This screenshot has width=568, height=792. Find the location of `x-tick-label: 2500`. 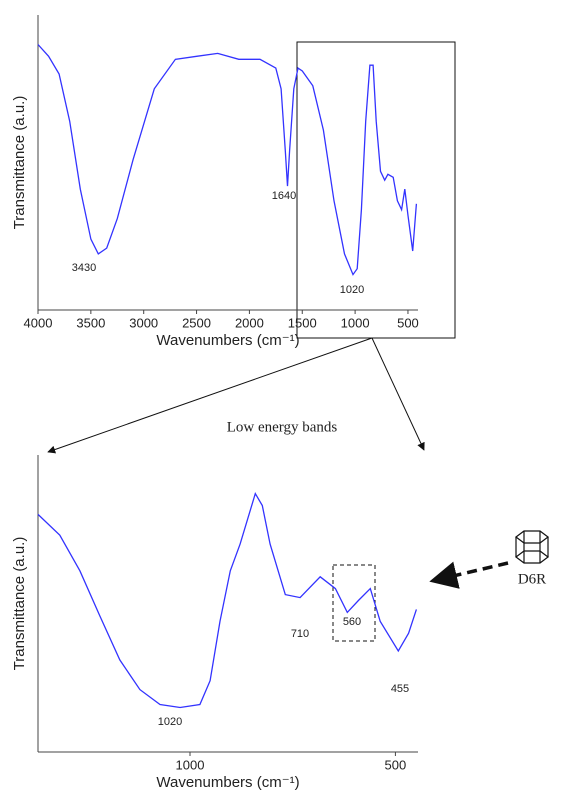

x-tick-label: 2500 is located at coordinates (196, 322).